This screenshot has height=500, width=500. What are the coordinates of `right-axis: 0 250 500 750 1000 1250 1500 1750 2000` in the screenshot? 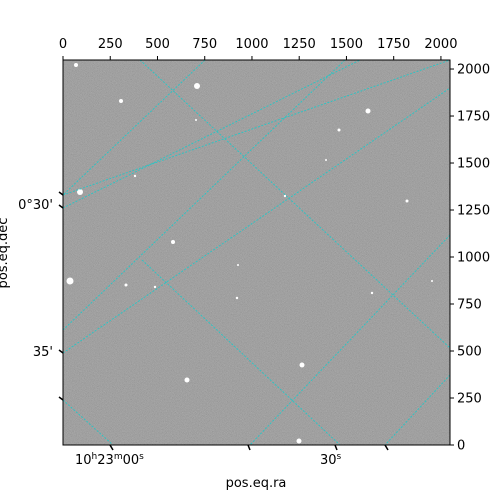 It's located at (470, 258).